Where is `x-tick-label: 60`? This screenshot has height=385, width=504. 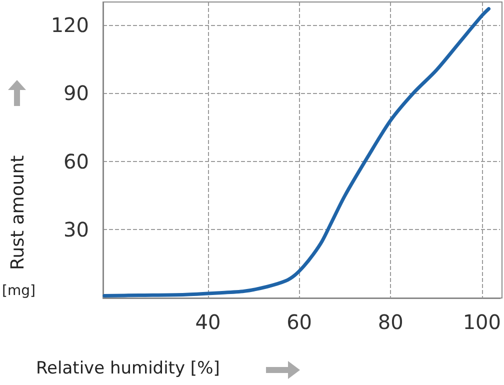
x-tick-label: 60 is located at coordinates (299, 322).